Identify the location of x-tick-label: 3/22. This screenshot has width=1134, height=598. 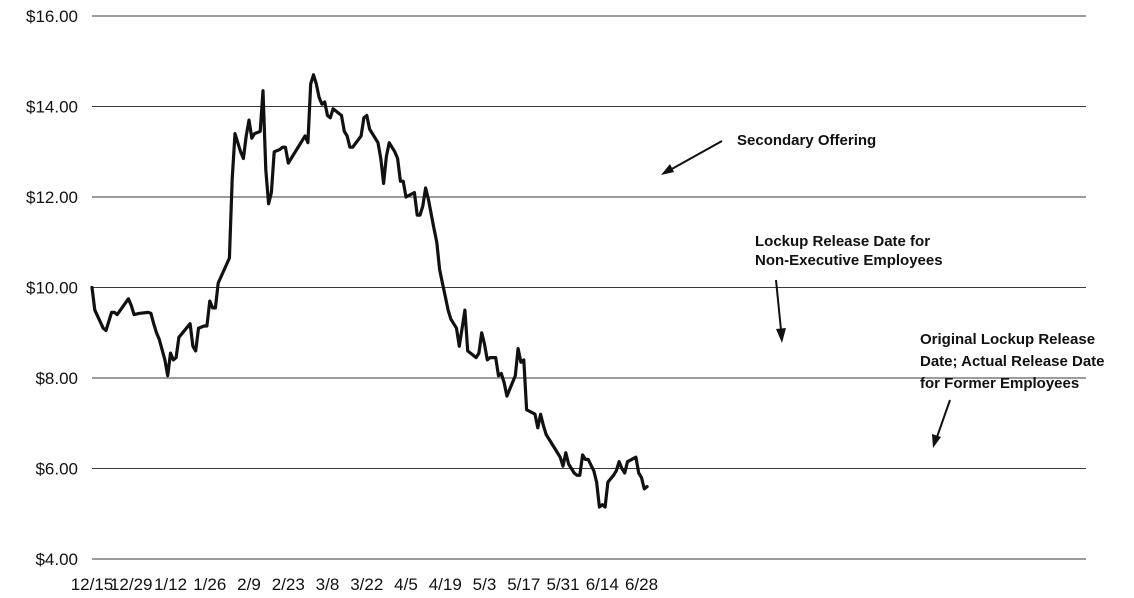
(366, 584).